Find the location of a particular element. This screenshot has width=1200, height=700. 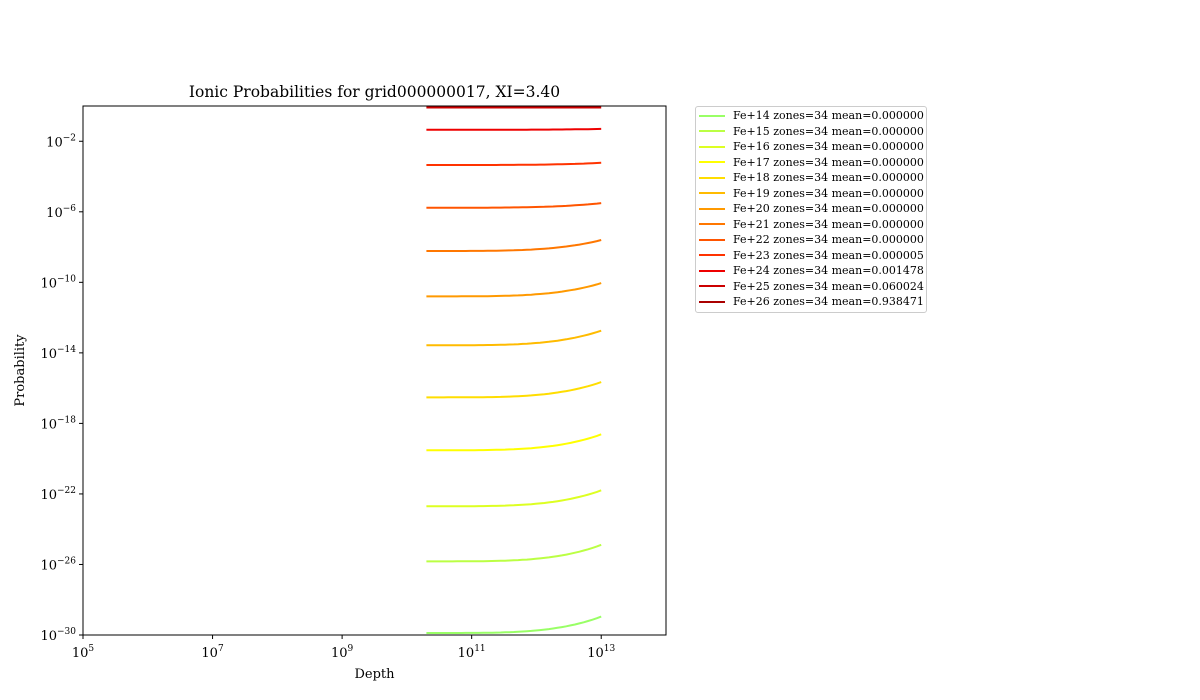

legend-item: Fe+16 zones=34 mean=0.000000 is located at coordinates (811, 147).